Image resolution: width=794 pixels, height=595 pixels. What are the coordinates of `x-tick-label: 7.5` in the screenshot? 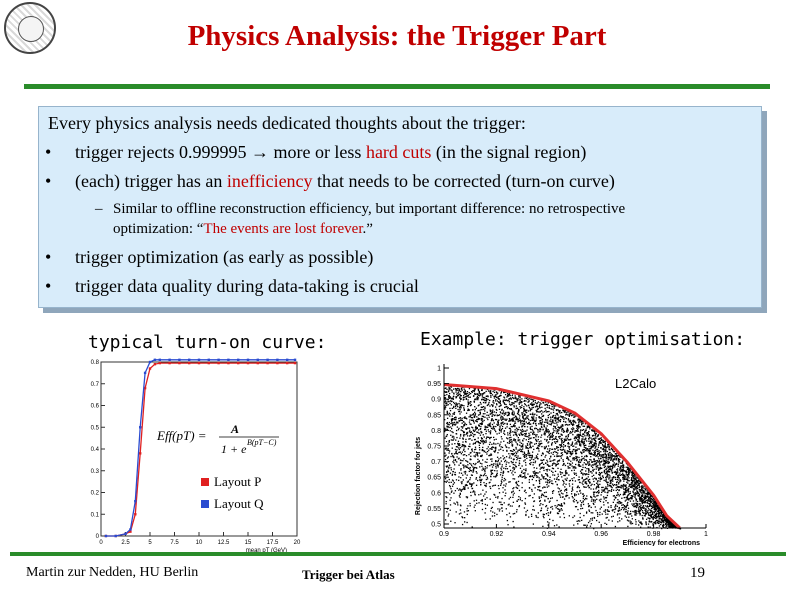 It's located at (174, 543).